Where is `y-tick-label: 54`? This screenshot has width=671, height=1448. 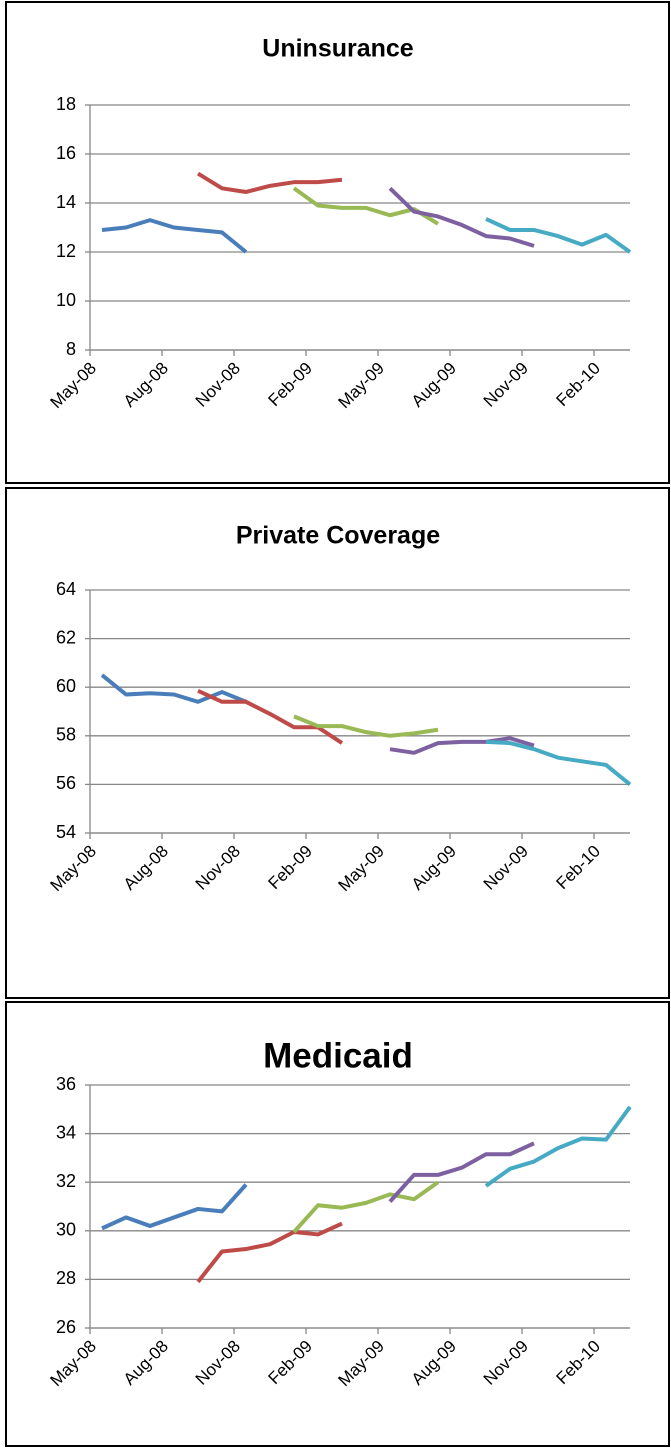 y-tick-label: 54 is located at coordinates (66, 832).